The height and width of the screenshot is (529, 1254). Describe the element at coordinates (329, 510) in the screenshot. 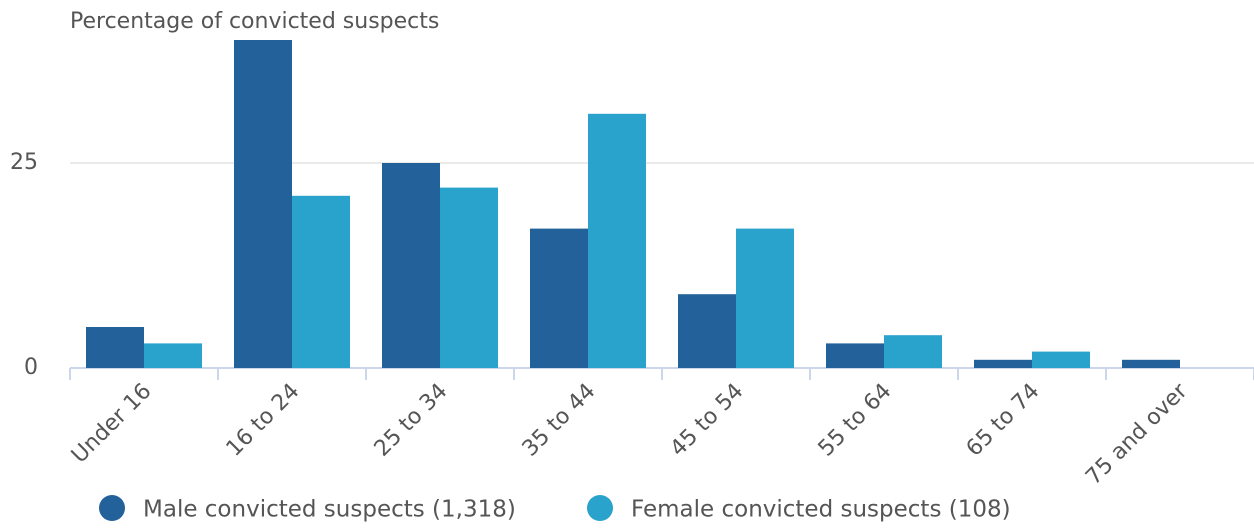

I see `legend-label: Male convicted suspects (1,318)` at that location.